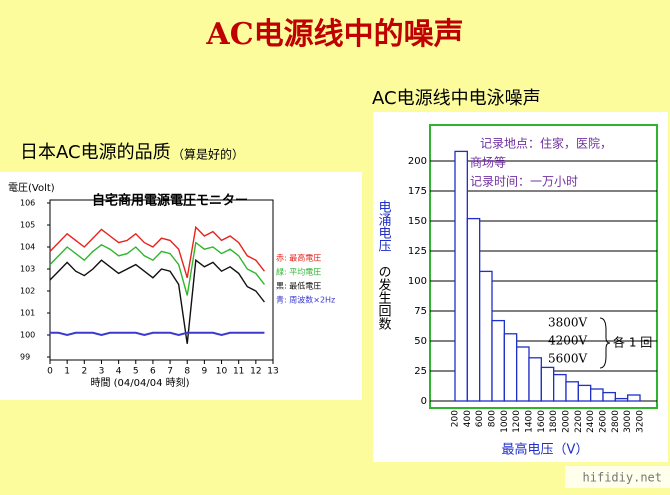 This screenshot has height=495, width=670. Describe the element at coordinates (27, 203) in the screenshot. I see `y-tick-label: 106` at that location.